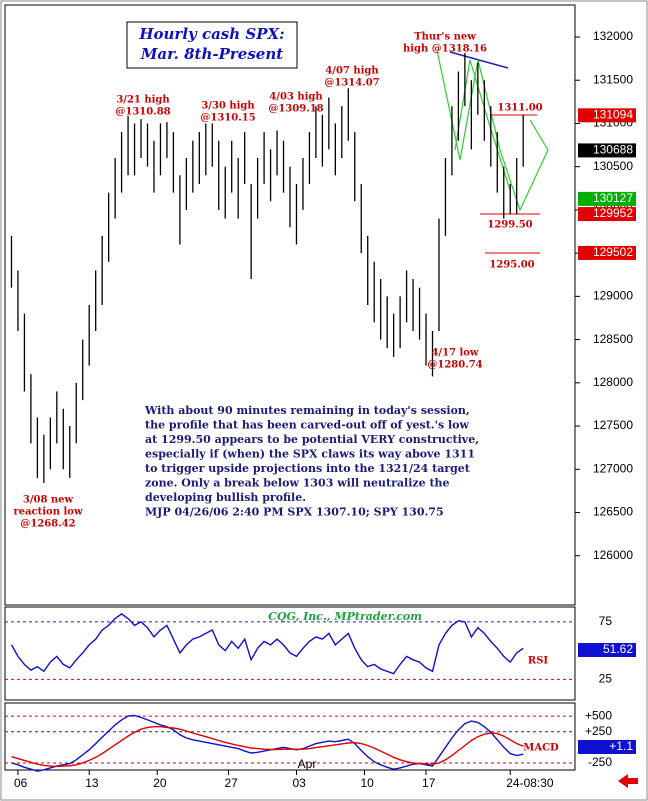  What do you see at coordinates (613, 36) in the screenshot?
I see `y-tick-label: 132000` at bounding box center [613, 36].